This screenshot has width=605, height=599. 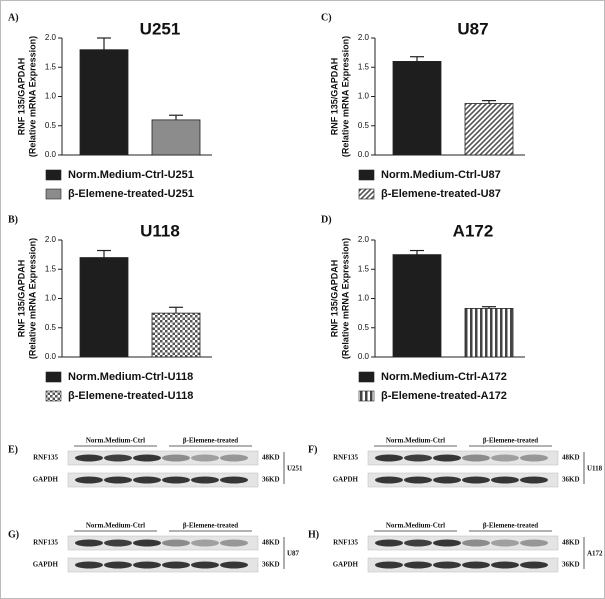 I want to click on panel-label: D), so click(x=326, y=219).